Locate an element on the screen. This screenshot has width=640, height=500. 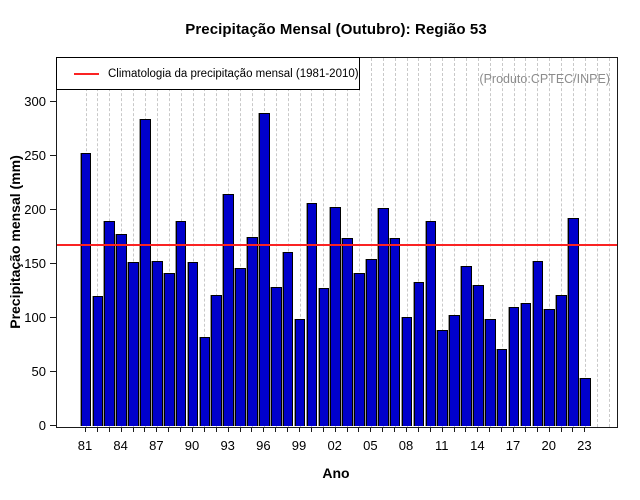
x-tick-label: 05 is located at coordinates (370, 445).